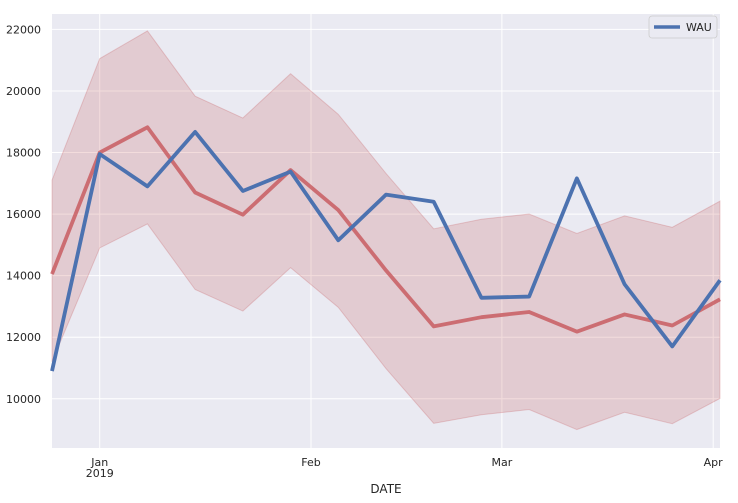 The height and width of the screenshot is (503, 738). I want to click on y-tick-label: 22000, so click(23, 29).